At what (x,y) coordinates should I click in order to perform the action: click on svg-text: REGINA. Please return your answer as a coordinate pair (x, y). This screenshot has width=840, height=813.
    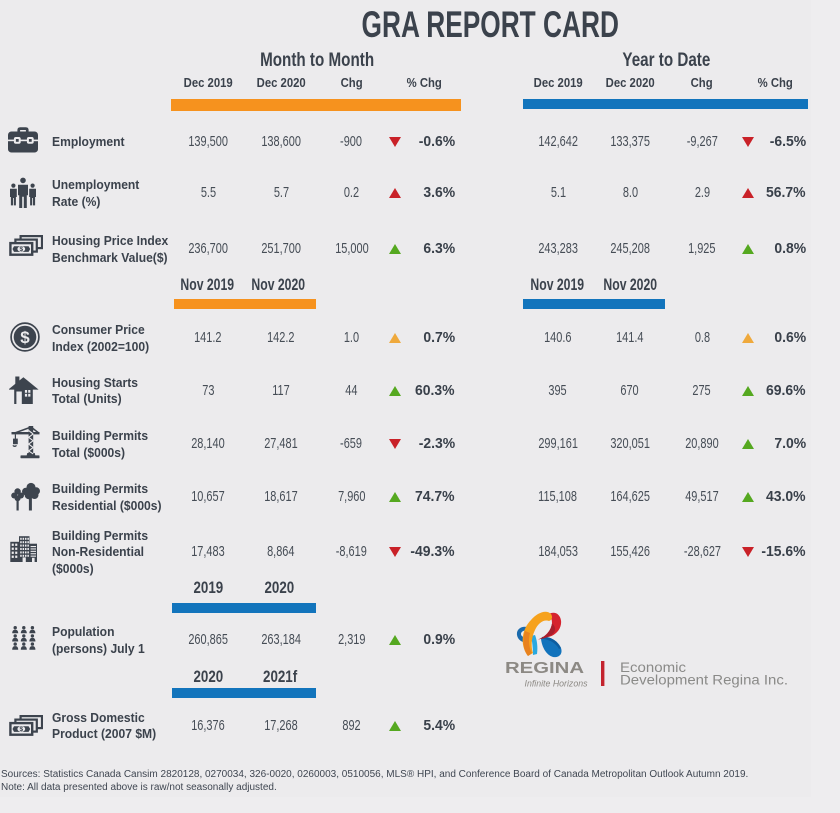
    Looking at the image, I should click on (545, 668).